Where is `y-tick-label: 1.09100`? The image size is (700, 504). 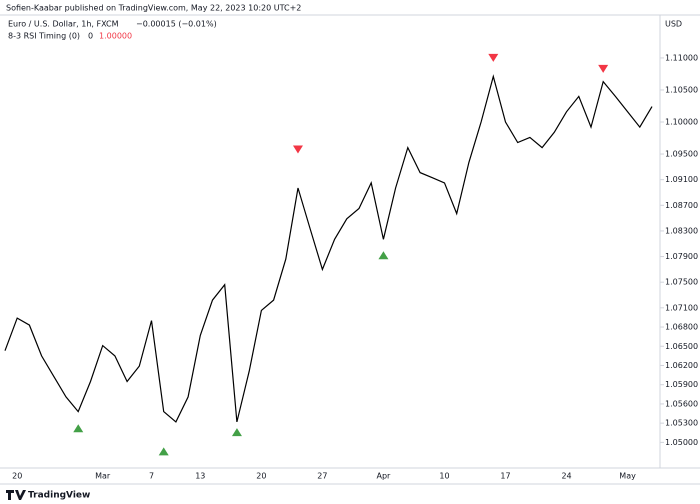 y-tick-label: 1.09100 is located at coordinates (681, 179).